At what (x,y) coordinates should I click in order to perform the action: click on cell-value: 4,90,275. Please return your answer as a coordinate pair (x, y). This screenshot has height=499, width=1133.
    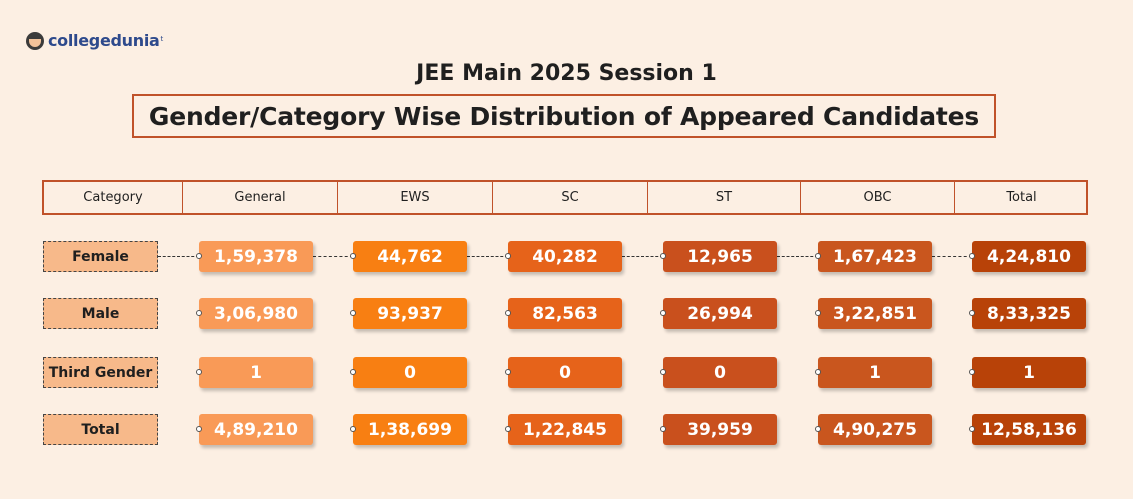
    Looking at the image, I should click on (875, 429).